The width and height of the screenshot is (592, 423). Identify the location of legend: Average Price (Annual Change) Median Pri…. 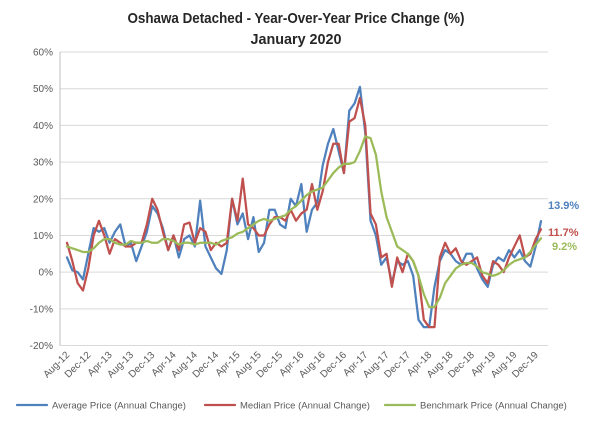
(291, 406).